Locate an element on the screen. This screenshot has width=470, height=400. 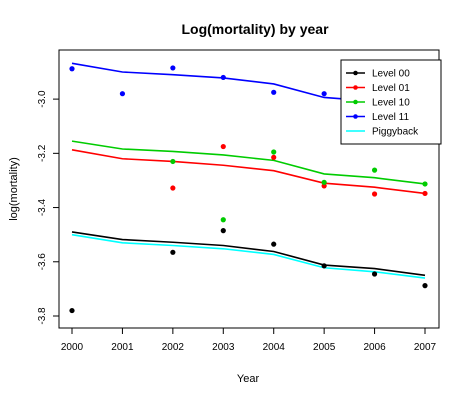
x-tick-label: 2006 is located at coordinates (374, 347).